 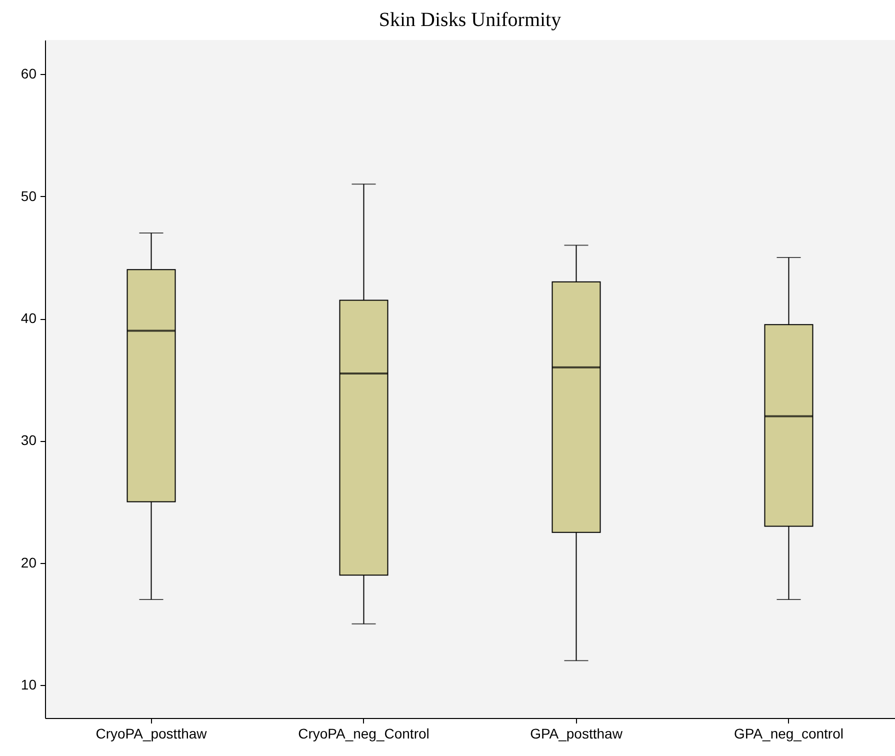 I want to click on y-tick-label: 40, so click(x=28, y=318).